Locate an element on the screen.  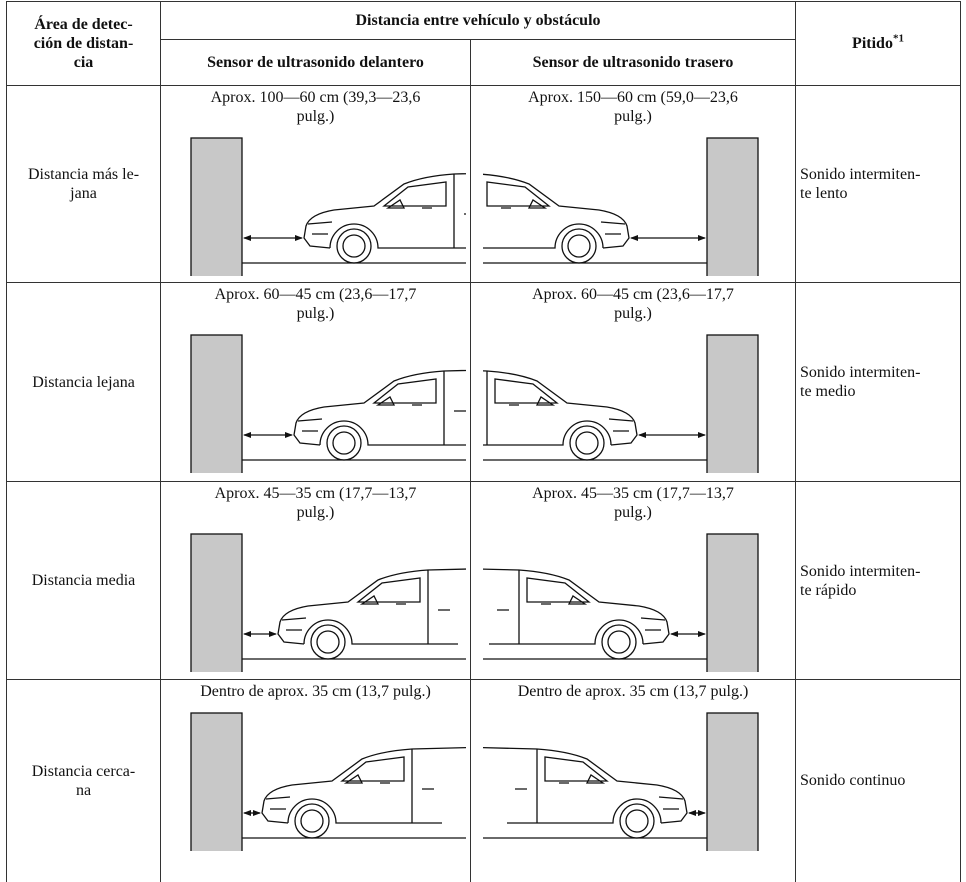
rear-range: Aprox. 150—60 cm (59,0—23,6 pulg.) is located at coordinates (633, 107).